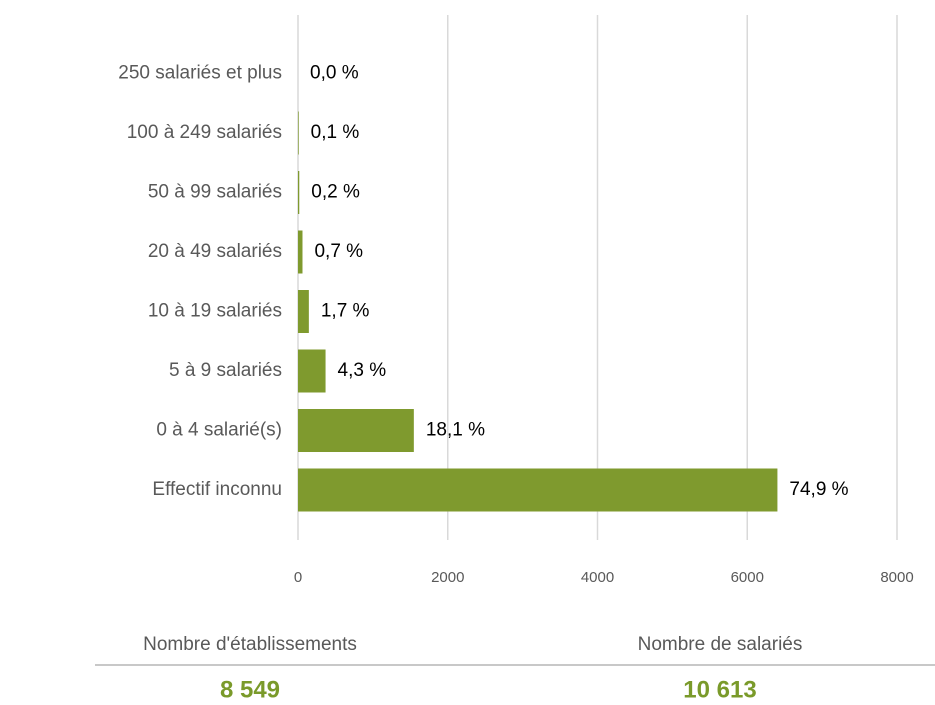 Image resolution: width=935 pixels, height=705 pixels. What do you see at coordinates (217, 489) in the screenshot?
I see `y-tick-label: Effectif inconnu` at bounding box center [217, 489].